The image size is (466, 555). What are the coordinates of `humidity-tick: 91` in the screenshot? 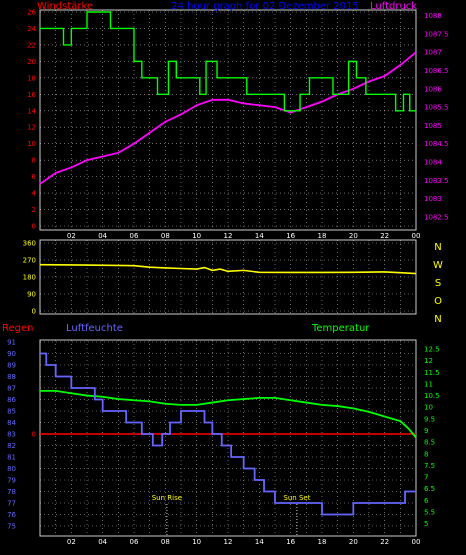 It's located at (11, 343).